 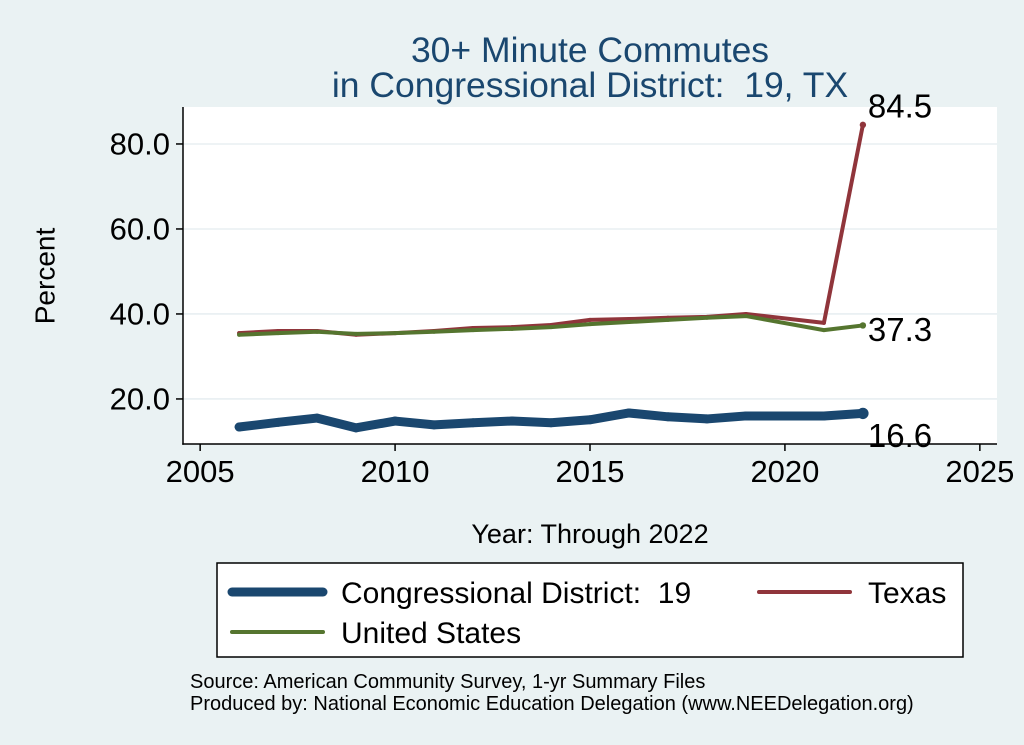 I want to click on series-line-united-states, so click(x=551, y=325).